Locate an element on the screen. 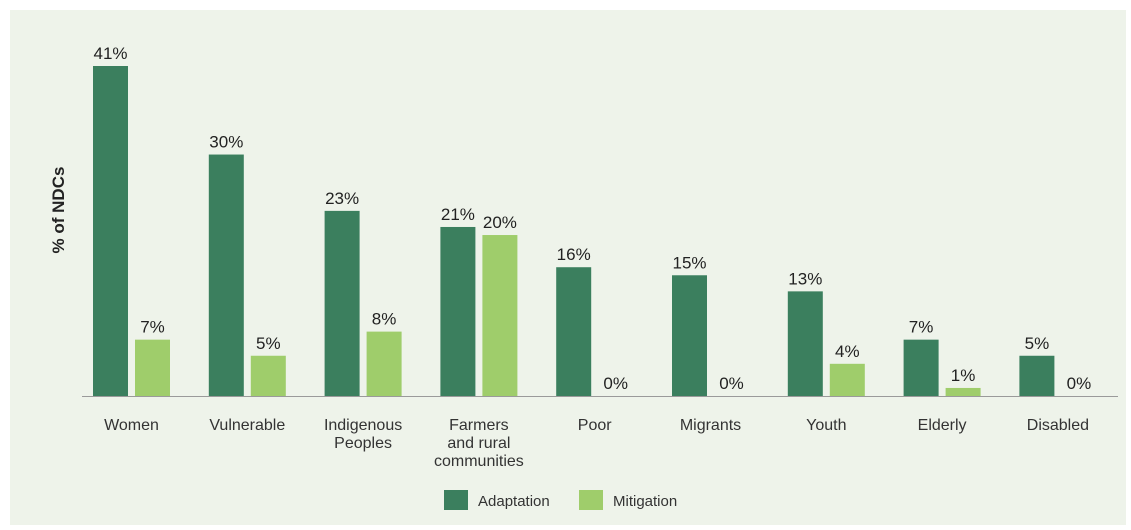 This screenshot has height=530, width=1131. value-label-mitigation-4: 0% is located at coordinates (615, 383).